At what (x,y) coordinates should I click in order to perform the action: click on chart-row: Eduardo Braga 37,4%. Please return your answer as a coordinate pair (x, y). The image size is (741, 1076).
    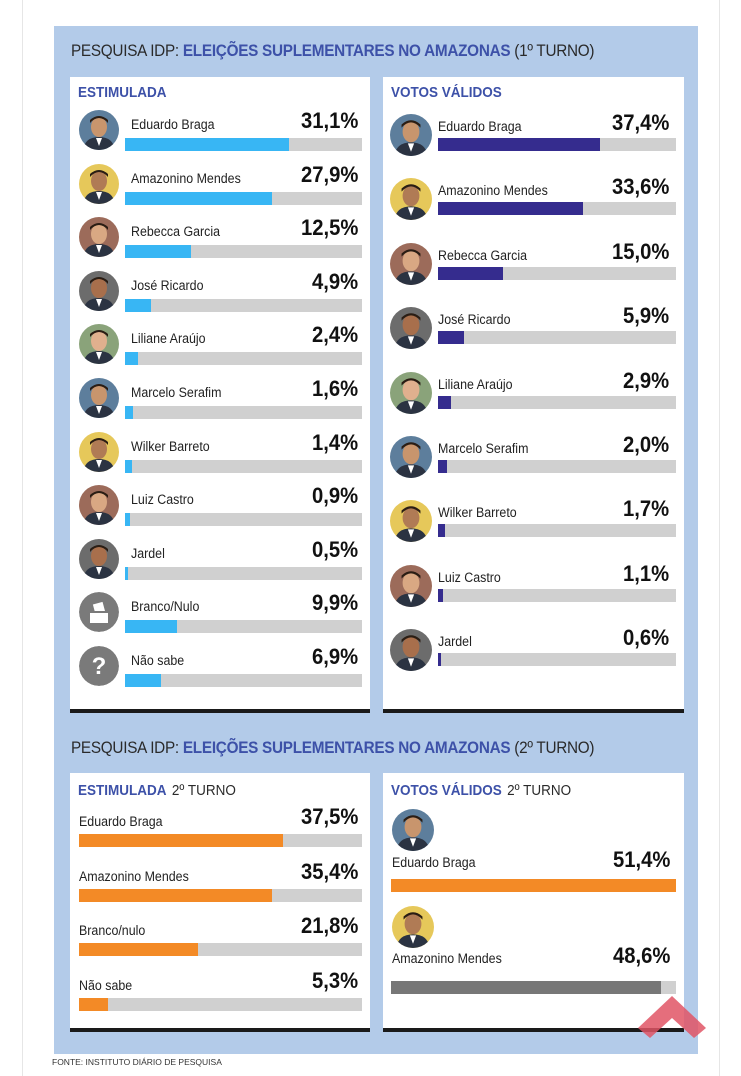
    Looking at the image, I should click on (533, 138).